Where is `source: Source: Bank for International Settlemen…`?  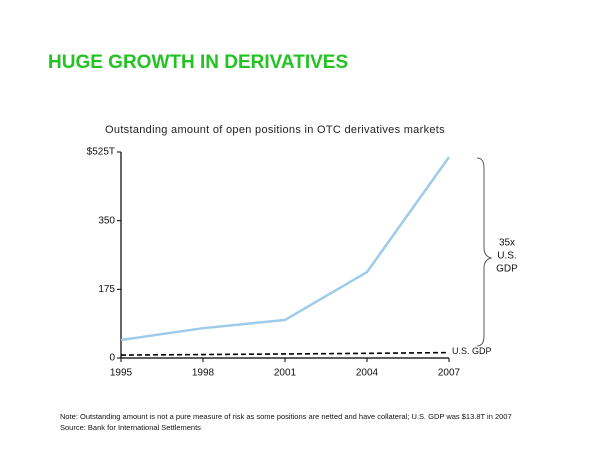
source: Source: Bank for International Settlemen… is located at coordinates (130, 427).